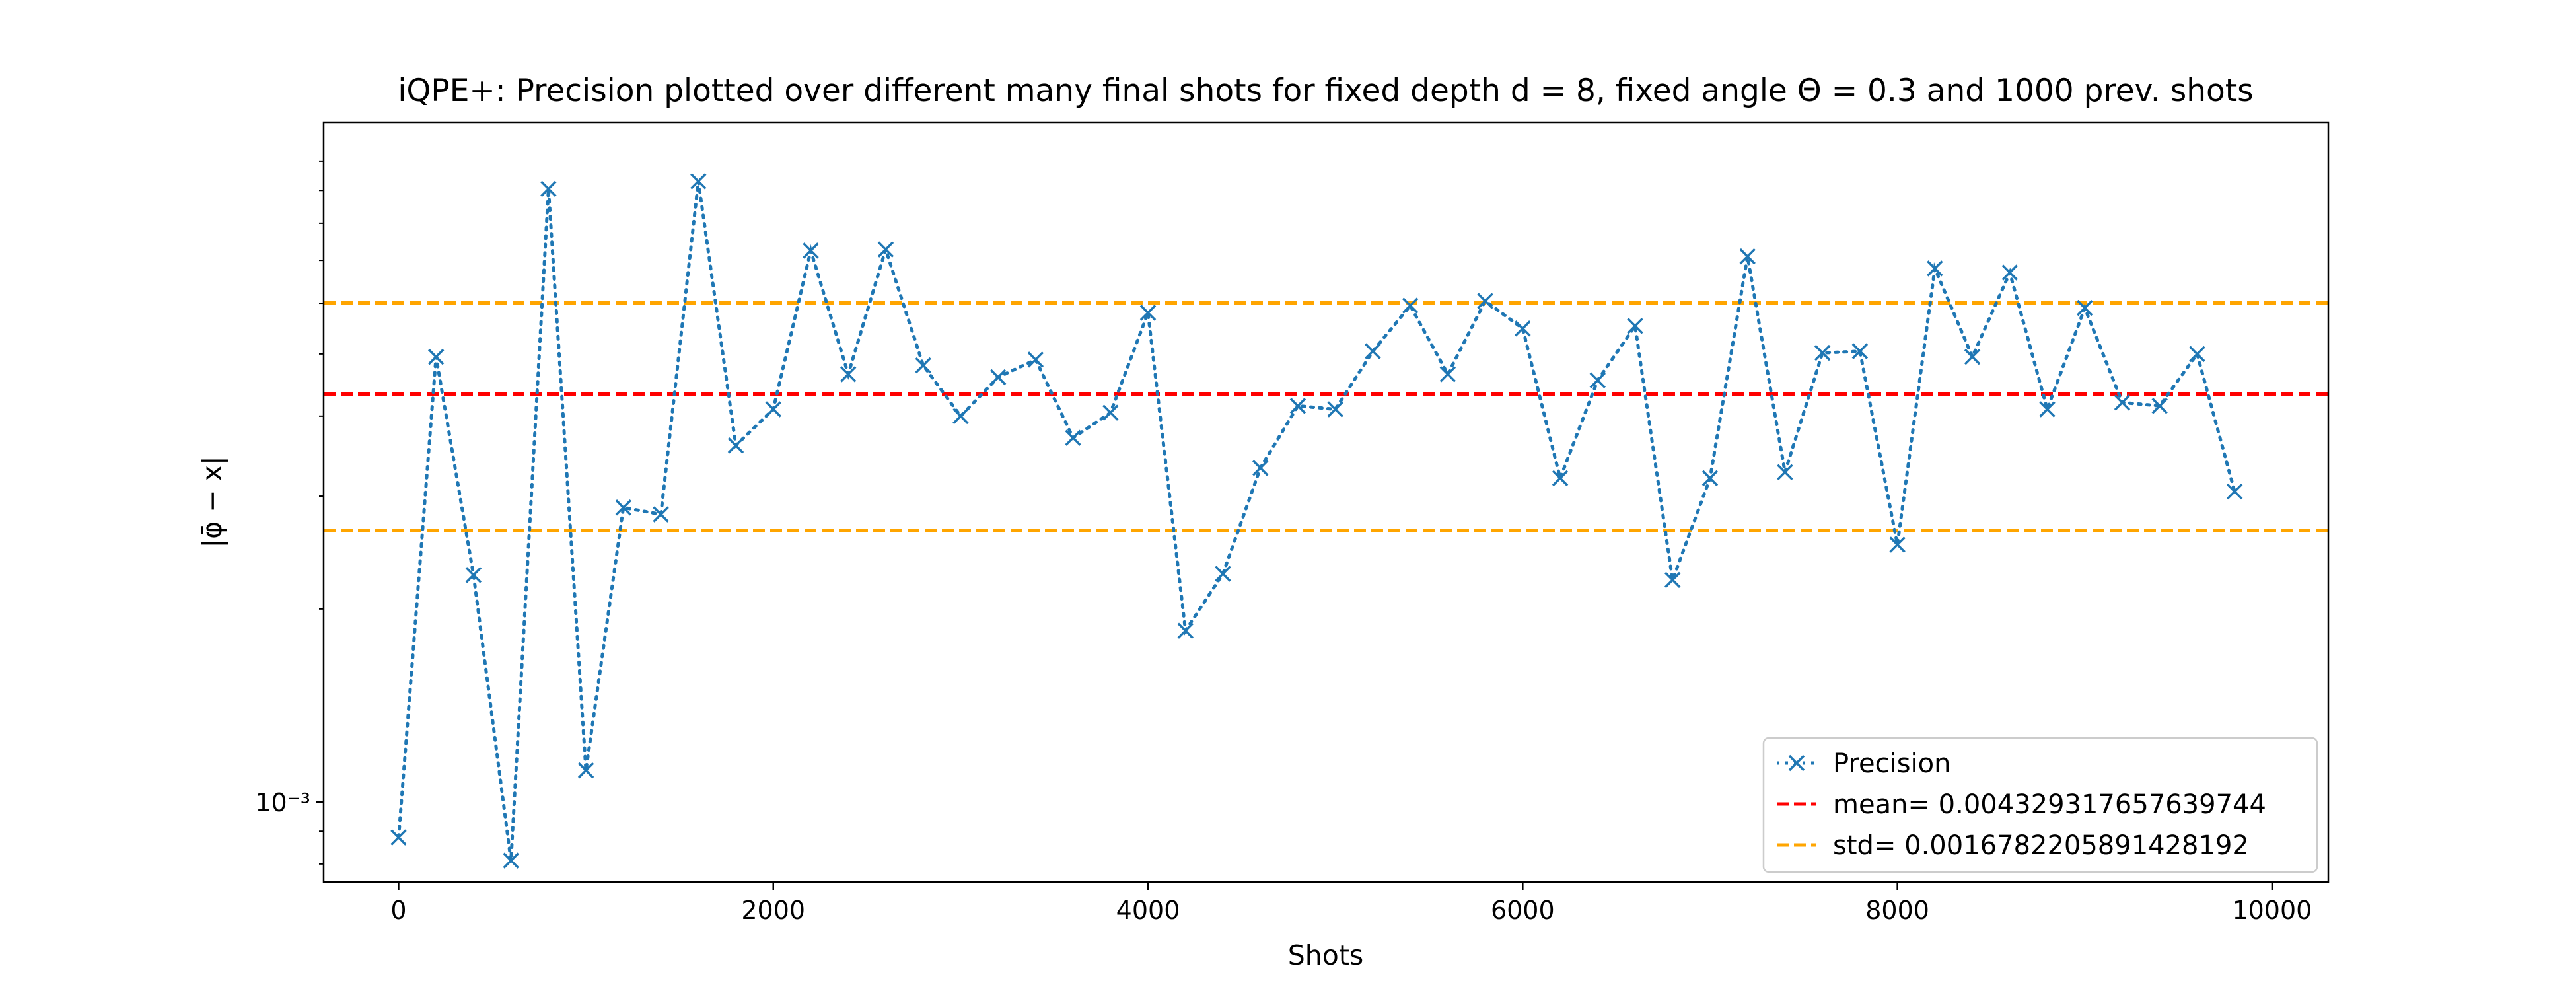 This screenshot has width=2576, height=991. I want to click on x-tick-label: 2000, so click(773, 910).